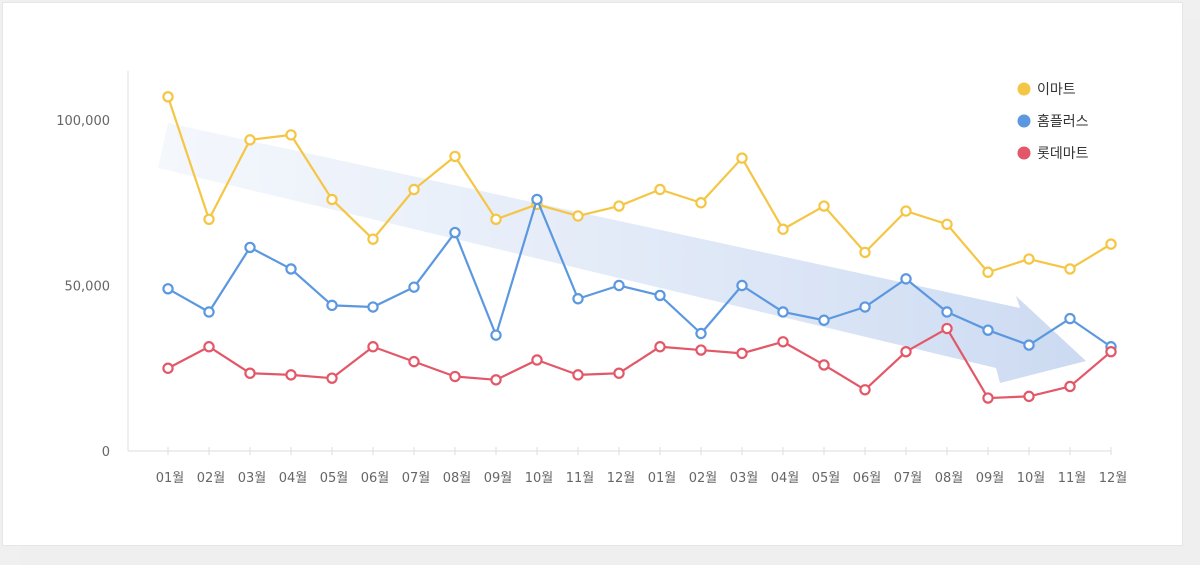  I want to click on legend-label: 이마트, so click(1056, 90).